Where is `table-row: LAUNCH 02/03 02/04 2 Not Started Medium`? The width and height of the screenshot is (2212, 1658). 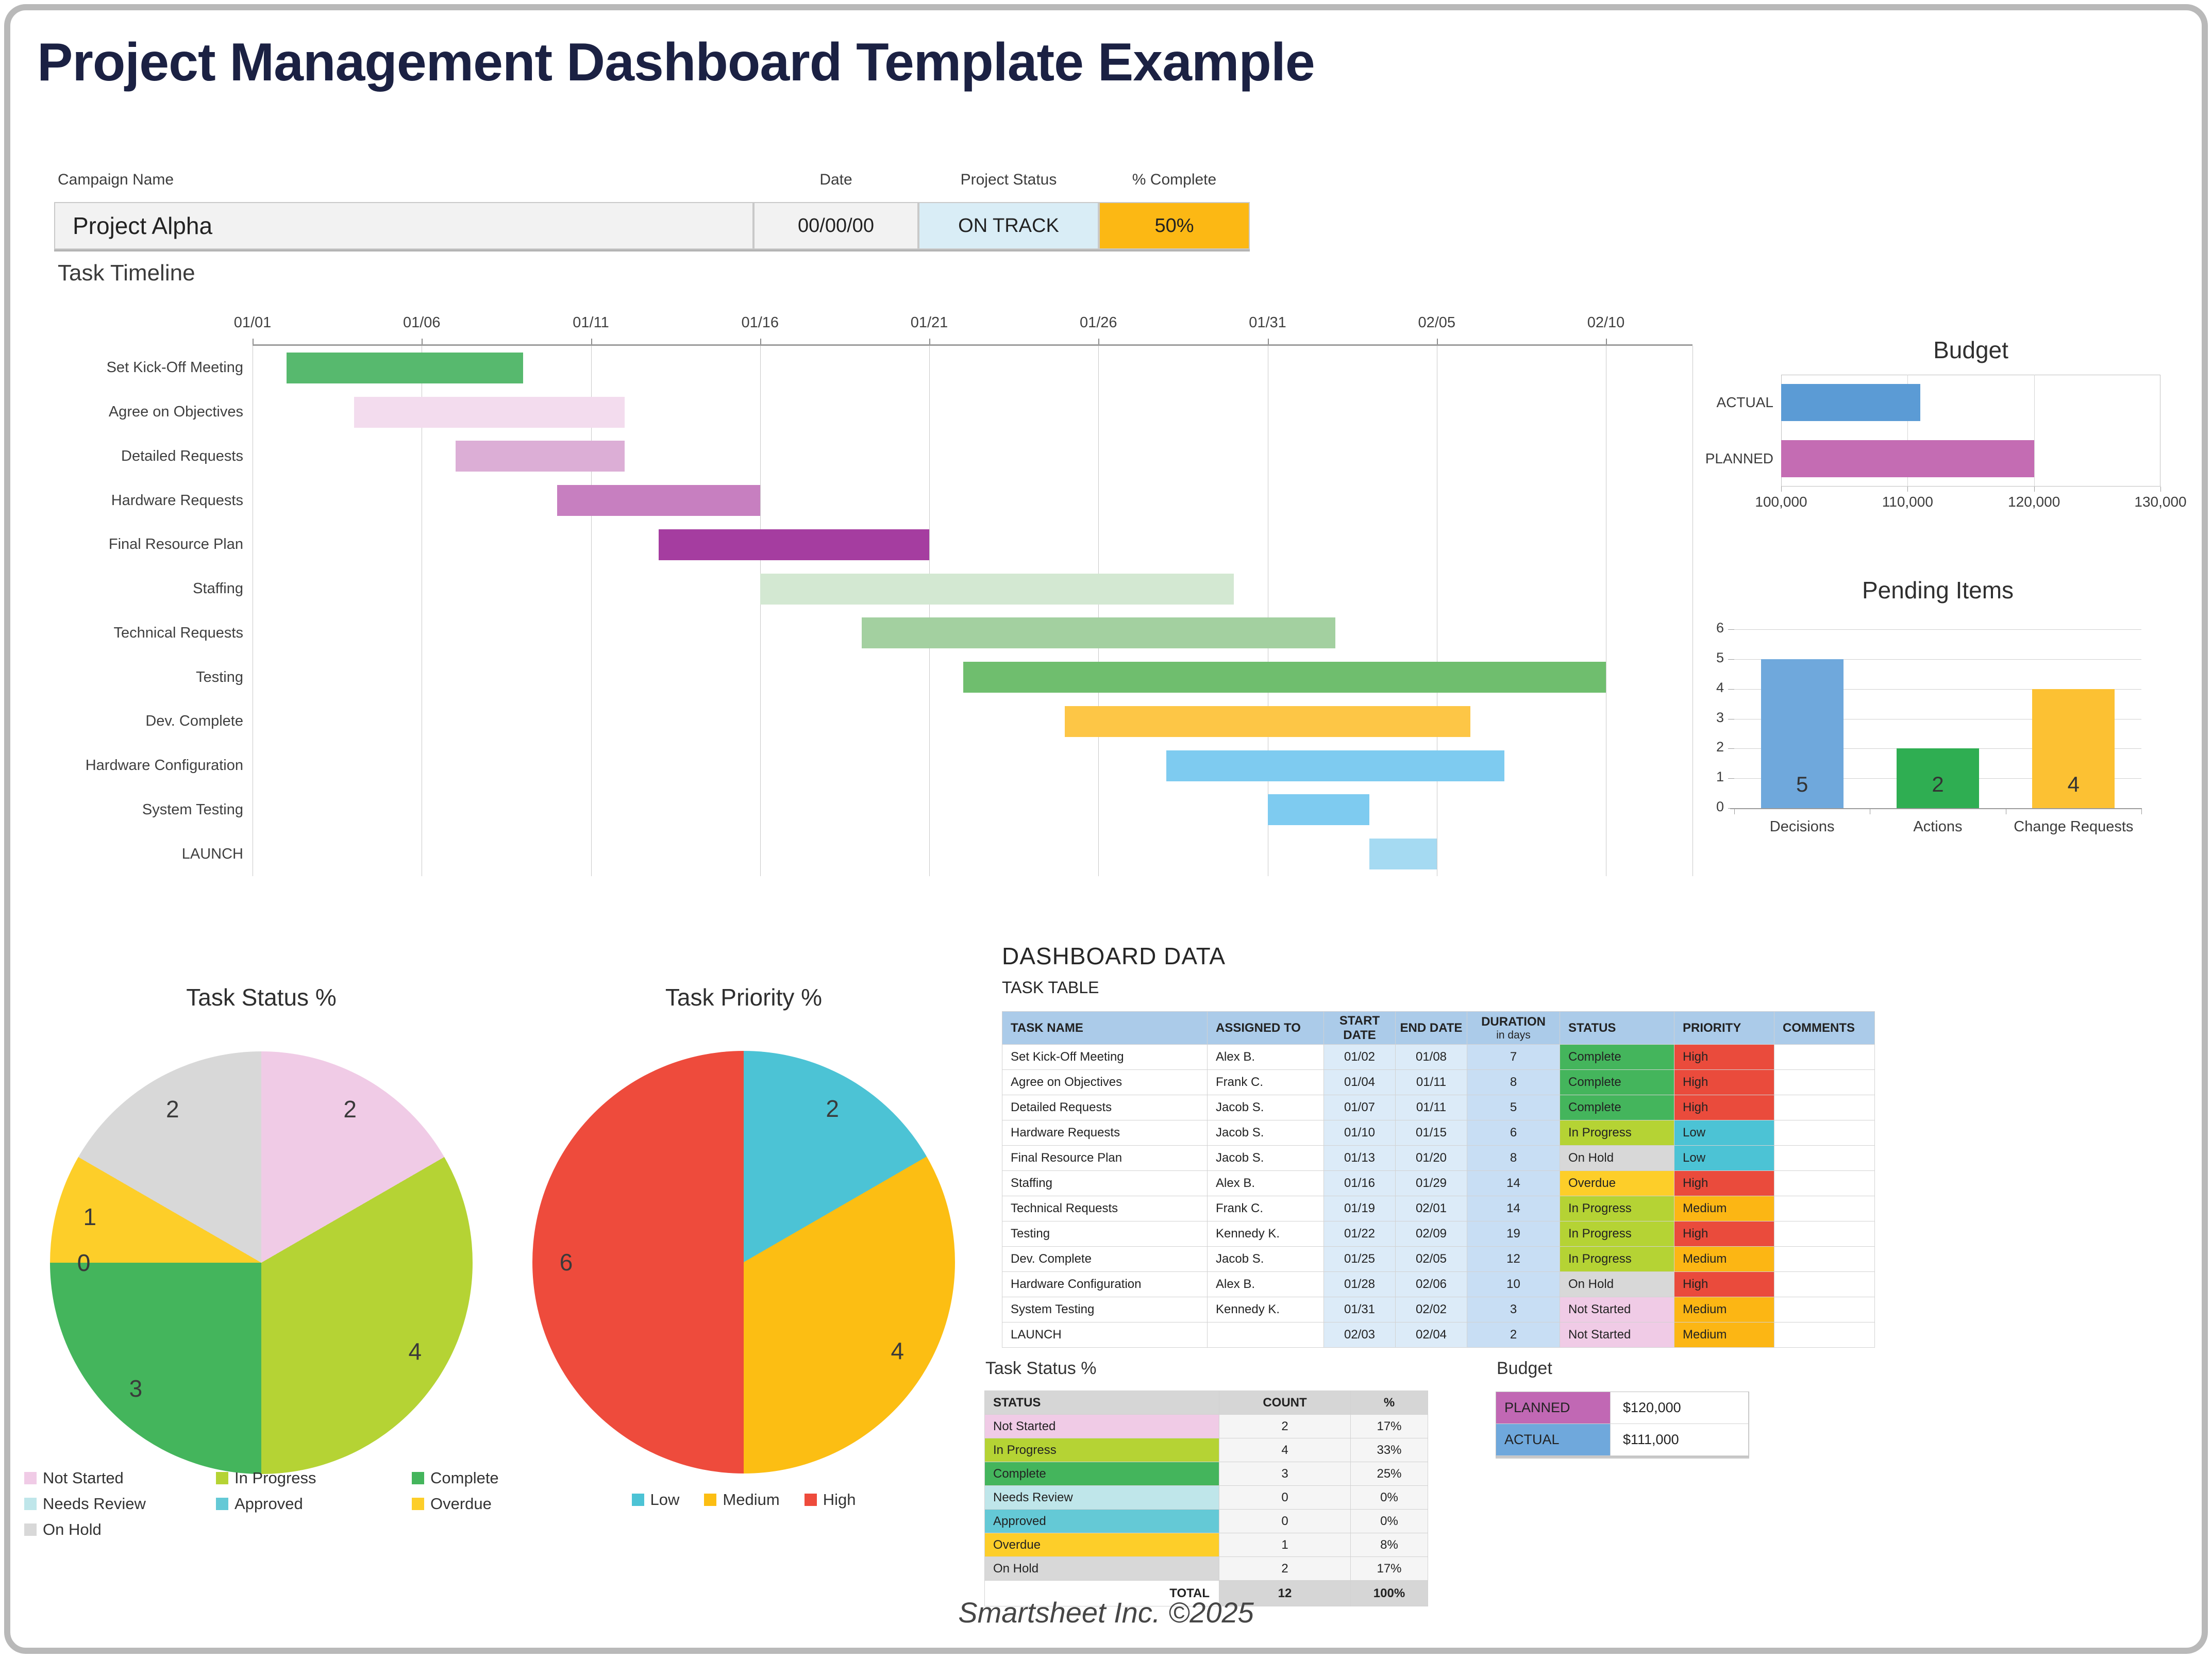 table-row: LAUNCH 02/03 02/04 2 Not Started Medium is located at coordinates (1438, 1335).